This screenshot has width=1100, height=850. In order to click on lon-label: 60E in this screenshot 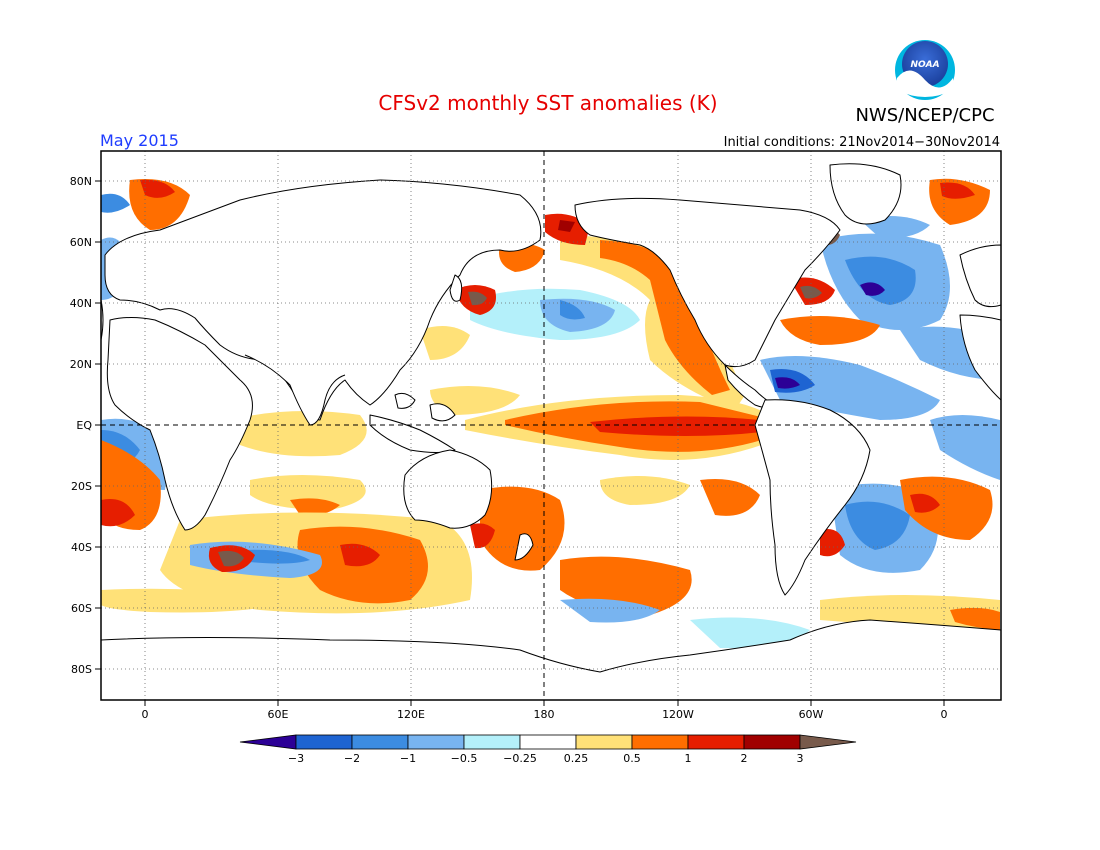, I will do `click(278, 714)`.